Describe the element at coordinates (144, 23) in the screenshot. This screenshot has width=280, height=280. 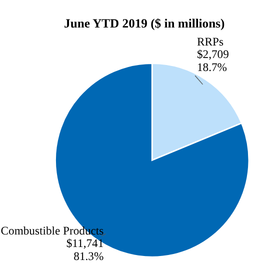
I see `chart-title: June YTD 2019 ($ in millions)` at that location.